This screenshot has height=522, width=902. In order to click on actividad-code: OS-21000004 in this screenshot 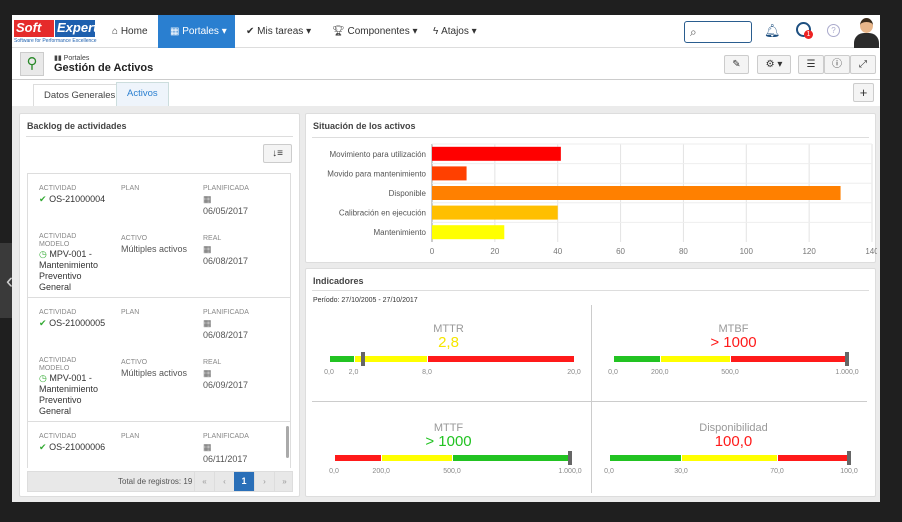, I will do `click(77, 199)`.